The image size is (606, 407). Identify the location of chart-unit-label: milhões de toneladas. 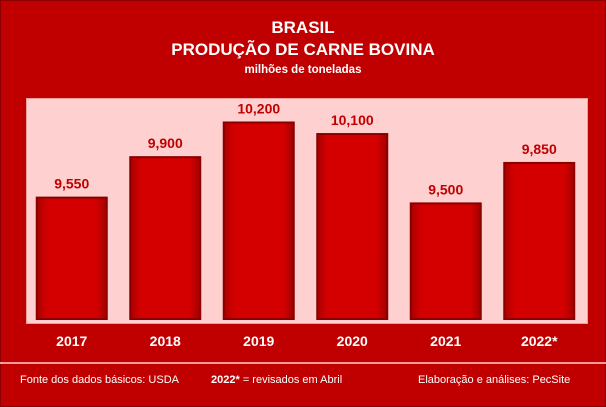
(303, 70).